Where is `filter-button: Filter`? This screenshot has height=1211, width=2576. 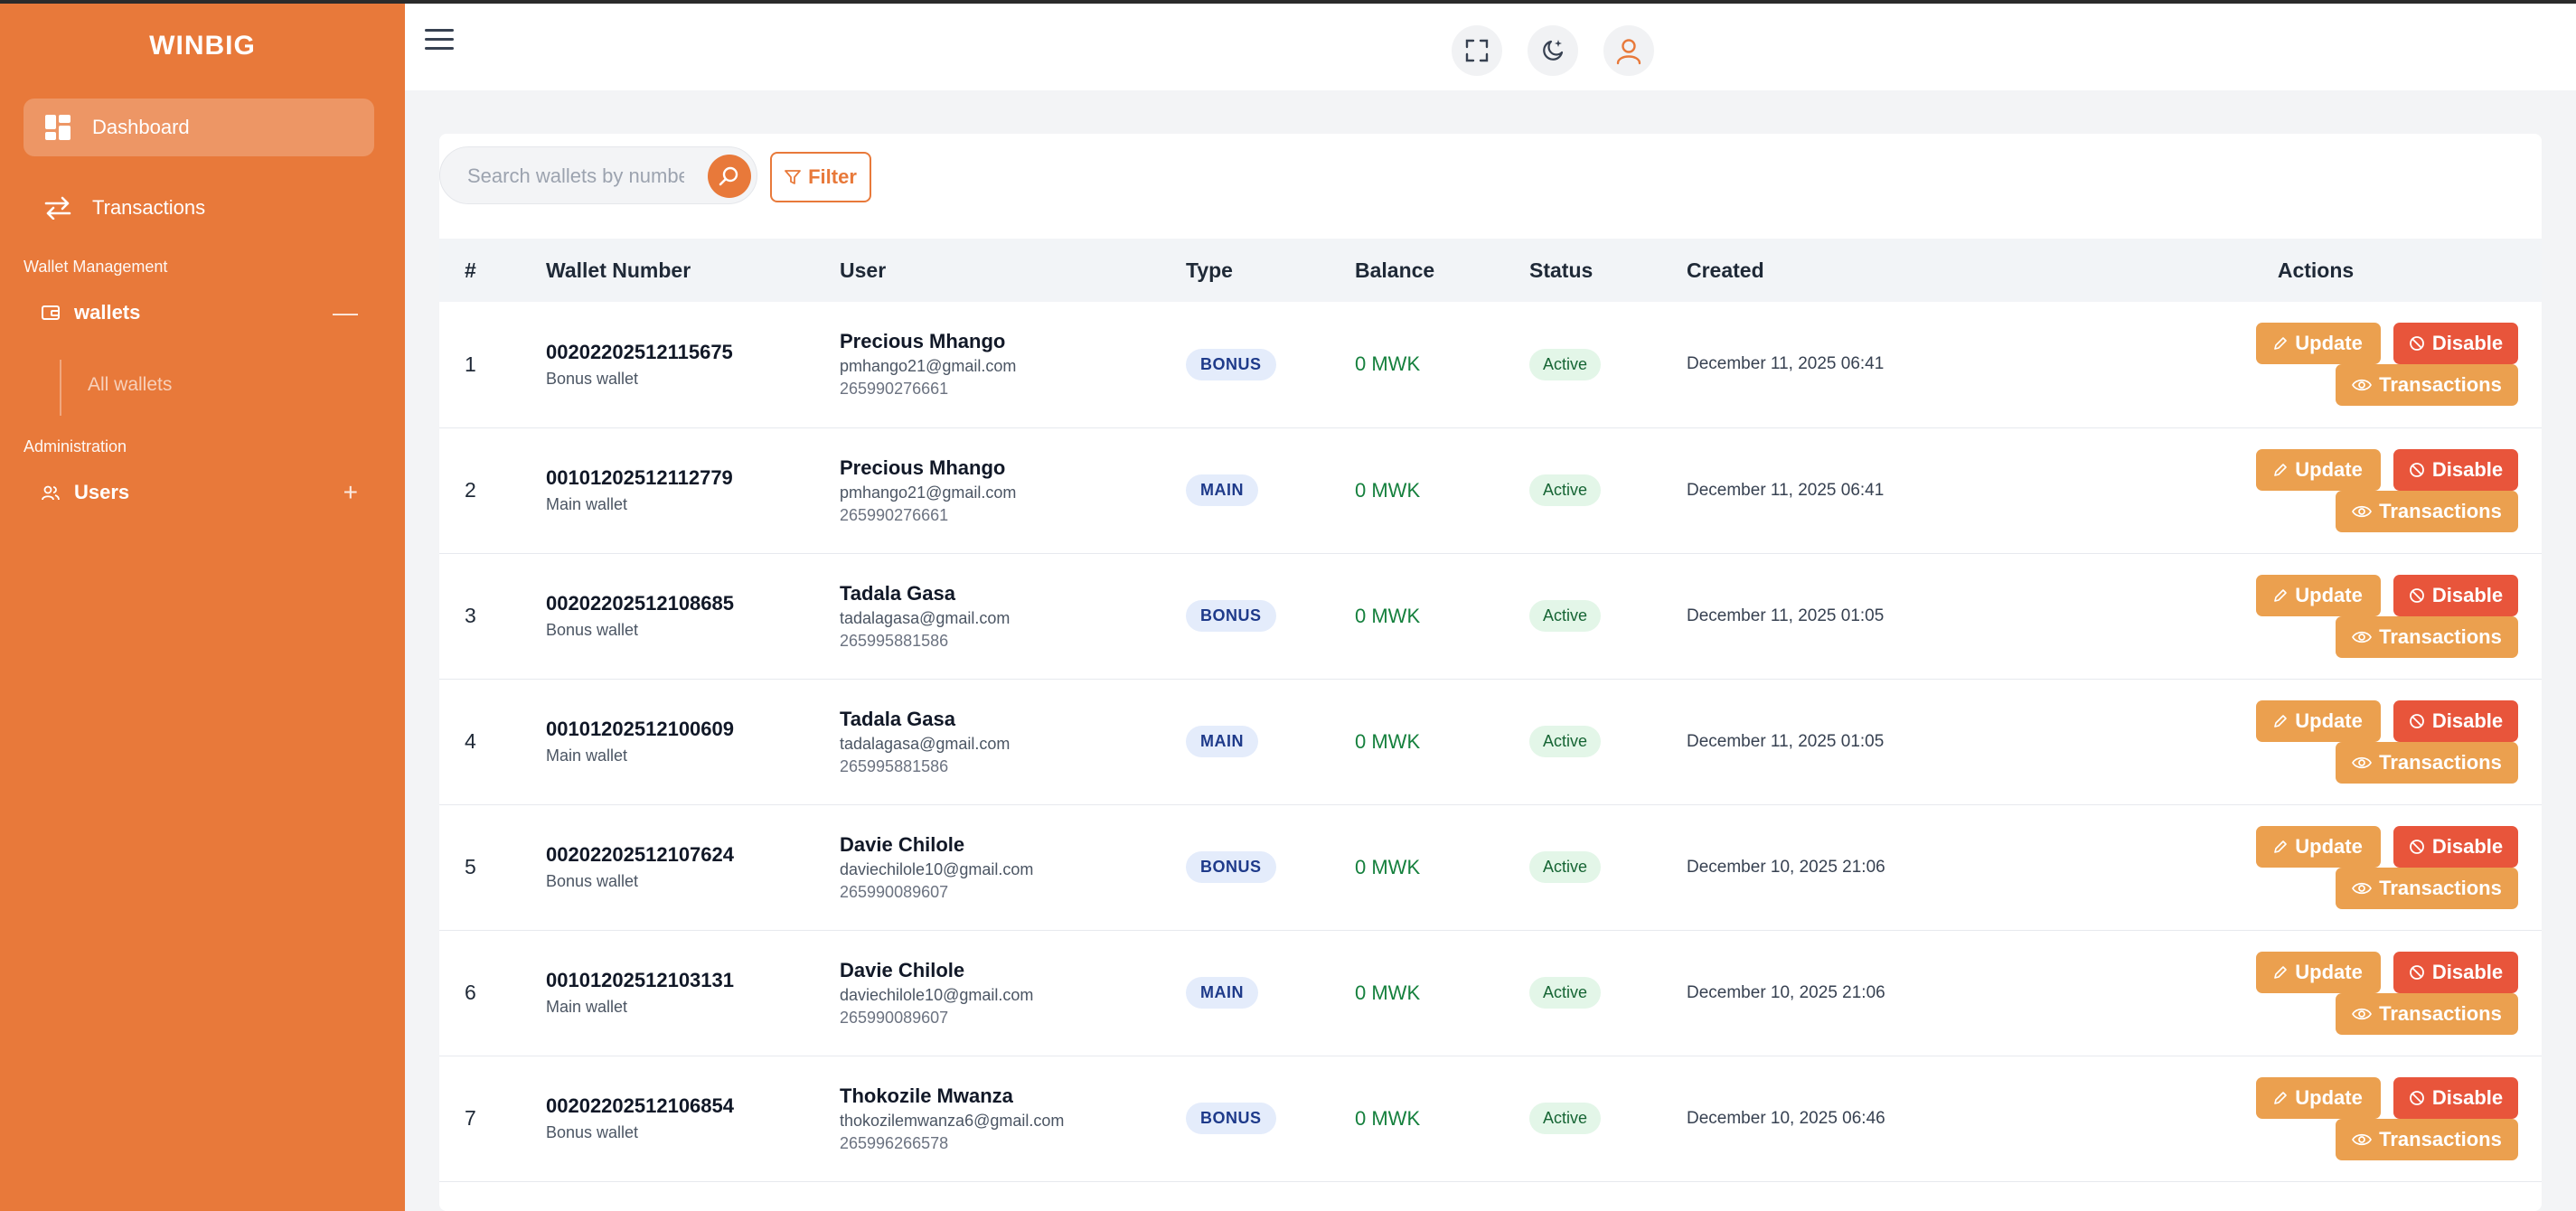
filter-button: Filter is located at coordinates (821, 177).